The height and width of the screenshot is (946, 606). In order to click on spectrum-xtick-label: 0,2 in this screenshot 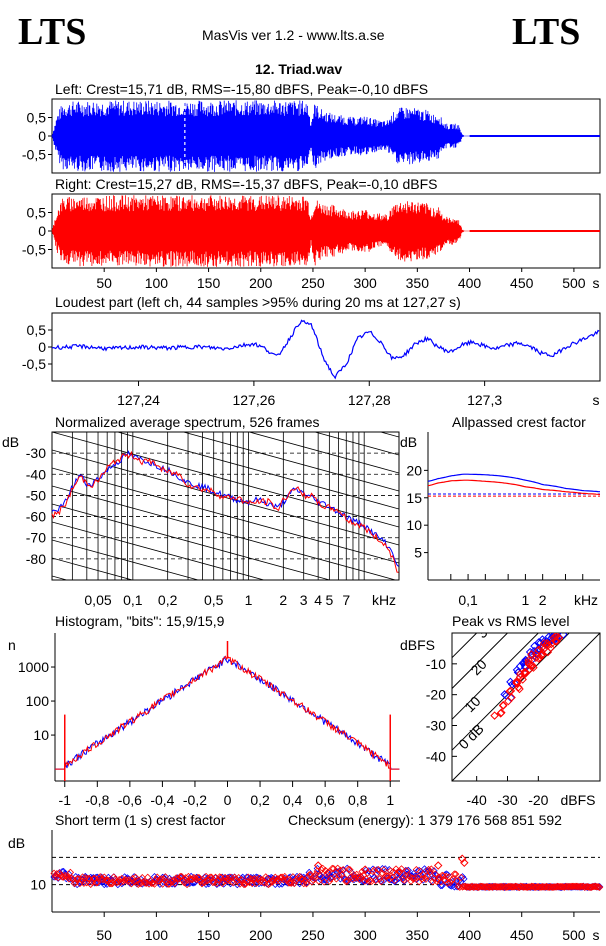, I will do `click(168, 600)`.